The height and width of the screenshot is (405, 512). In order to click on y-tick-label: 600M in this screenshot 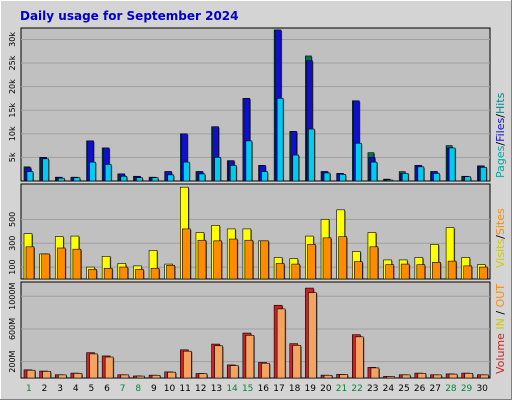, I will do `click(12, 329)`.